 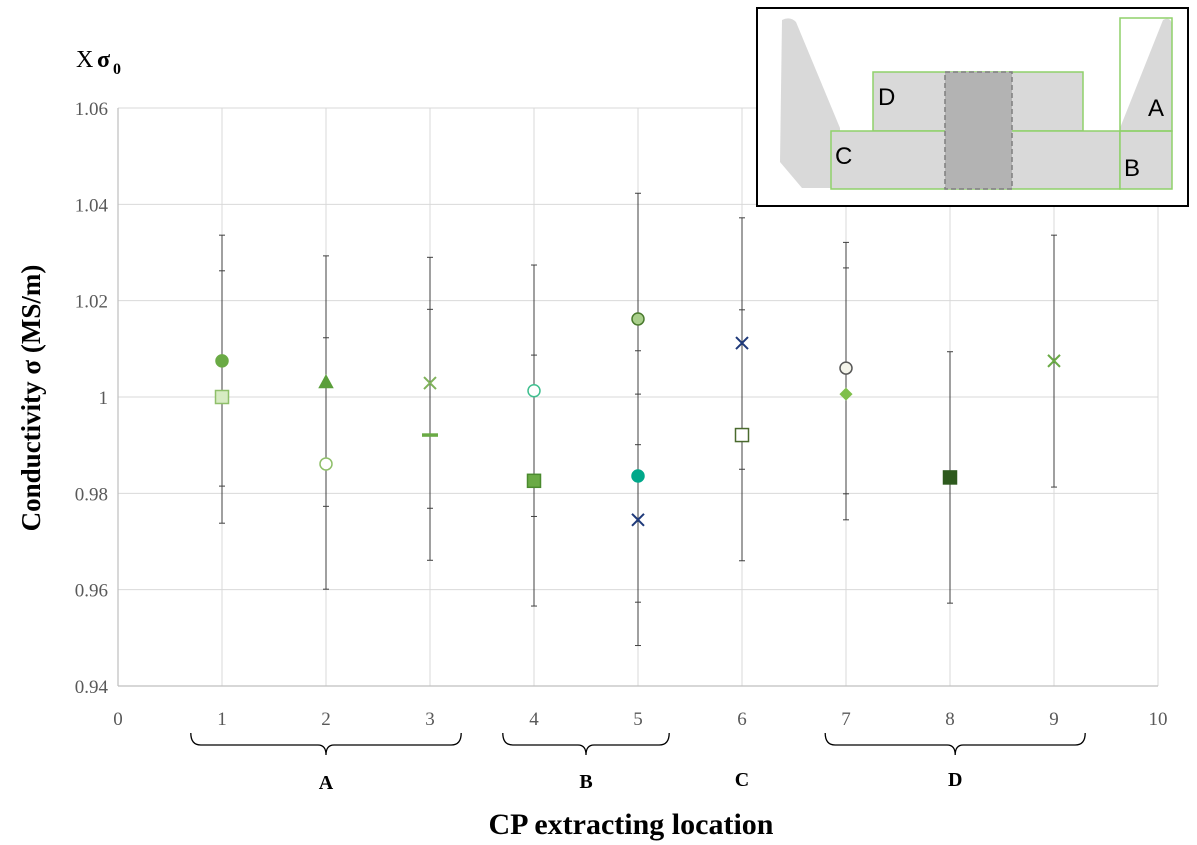 I want to click on x-tick-label: 4, so click(x=534, y=719).